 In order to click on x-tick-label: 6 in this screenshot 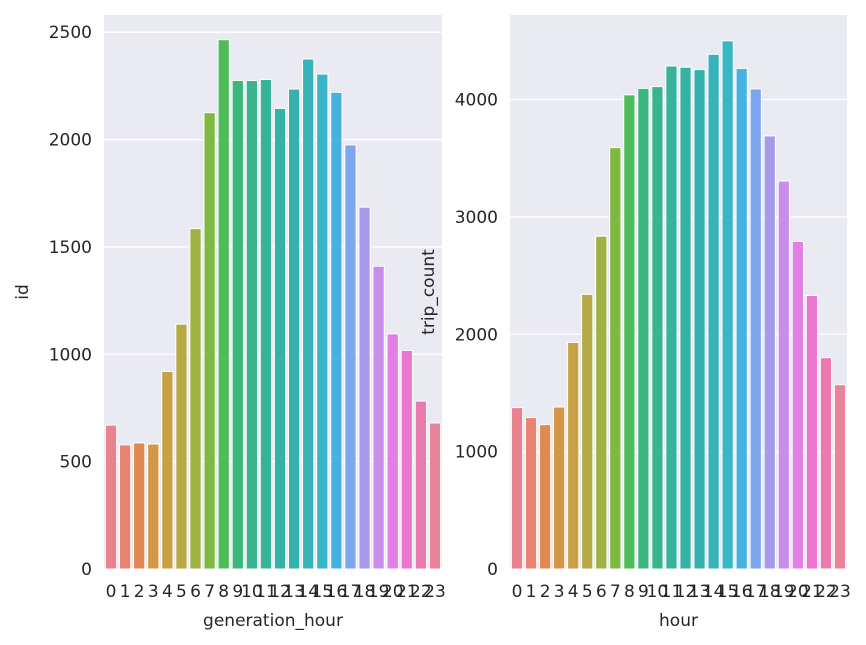, I will do `click(601, 592)`.